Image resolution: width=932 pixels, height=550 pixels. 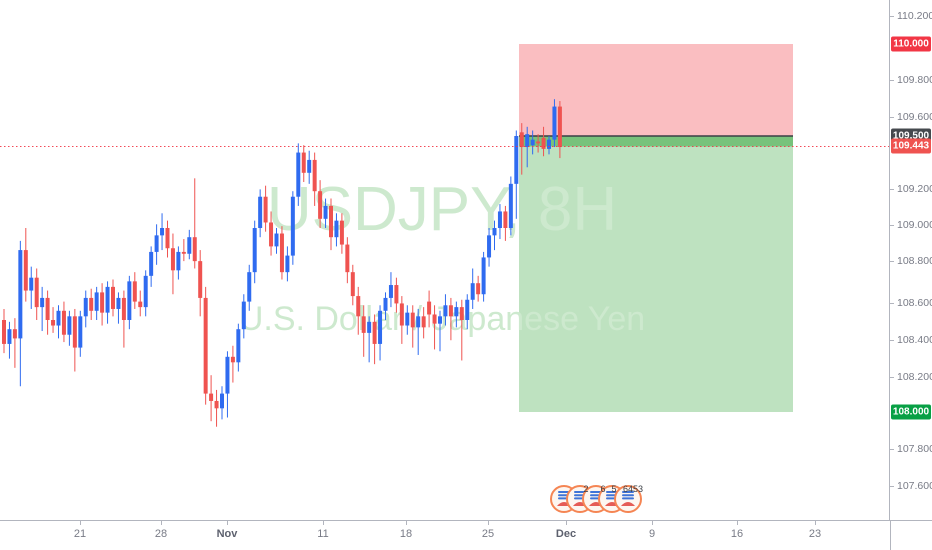 I want to click on idea-marker-count: 5, so click(x=613, y=489).